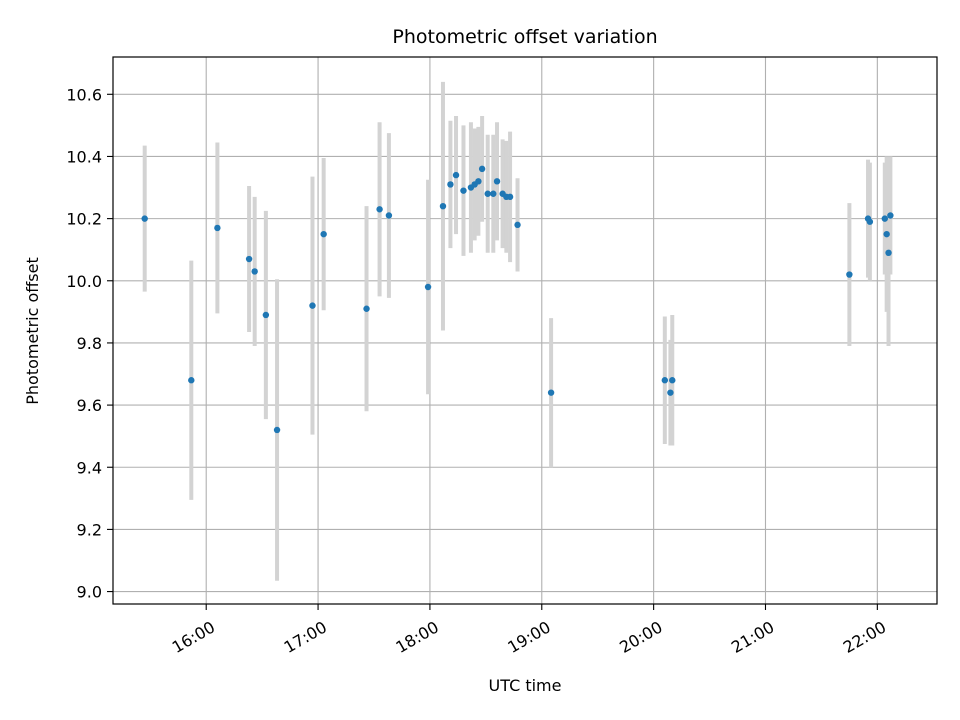  Describe the element at coordinates (89, 529) in the screenshot. I see `y-tick-label: 9.2` at that location.